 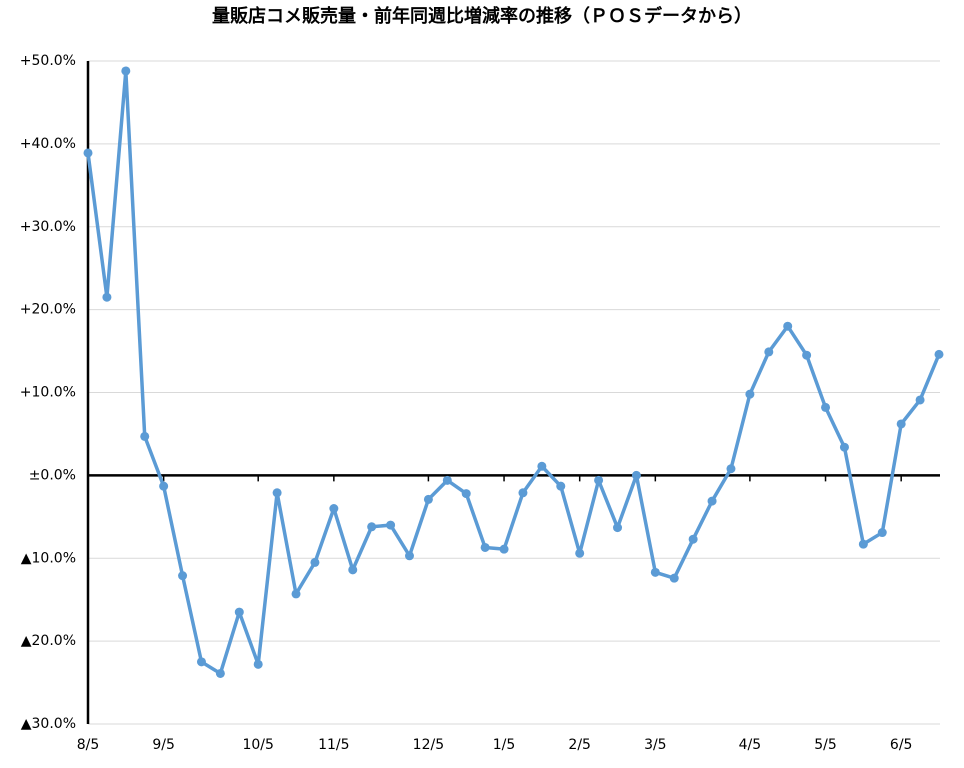 What do you see at coordinates (48, 558) in the screenshot?
I see `y-tick-label: ▲10.0%` at bounding box center [48, 558].